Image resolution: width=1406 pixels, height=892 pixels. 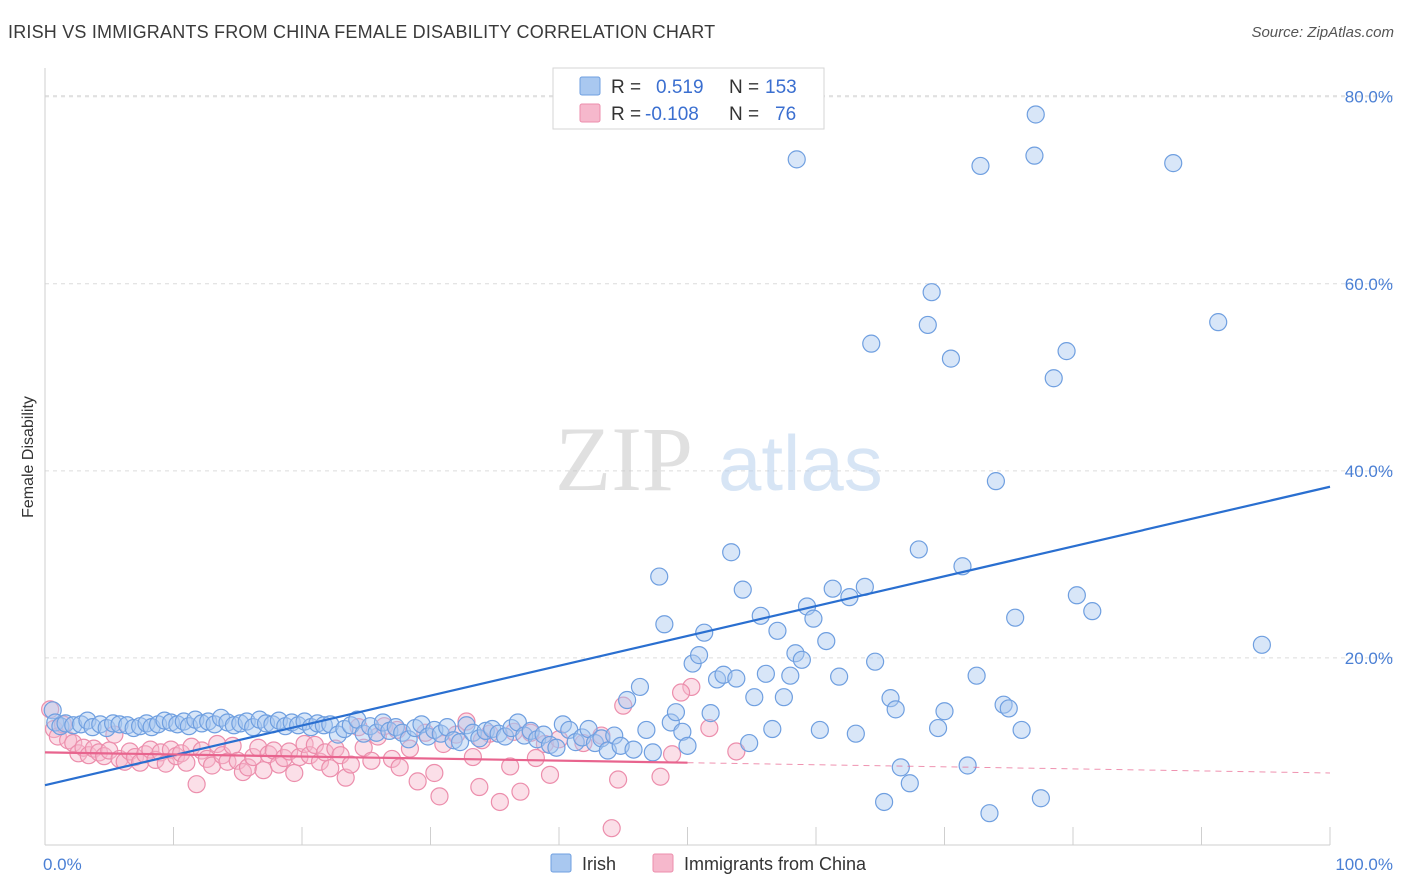 What do you see at coordinates (624, 459) in the screenshot?
I see `watermark-zip: ZIP` at bounding box center [624, 459].